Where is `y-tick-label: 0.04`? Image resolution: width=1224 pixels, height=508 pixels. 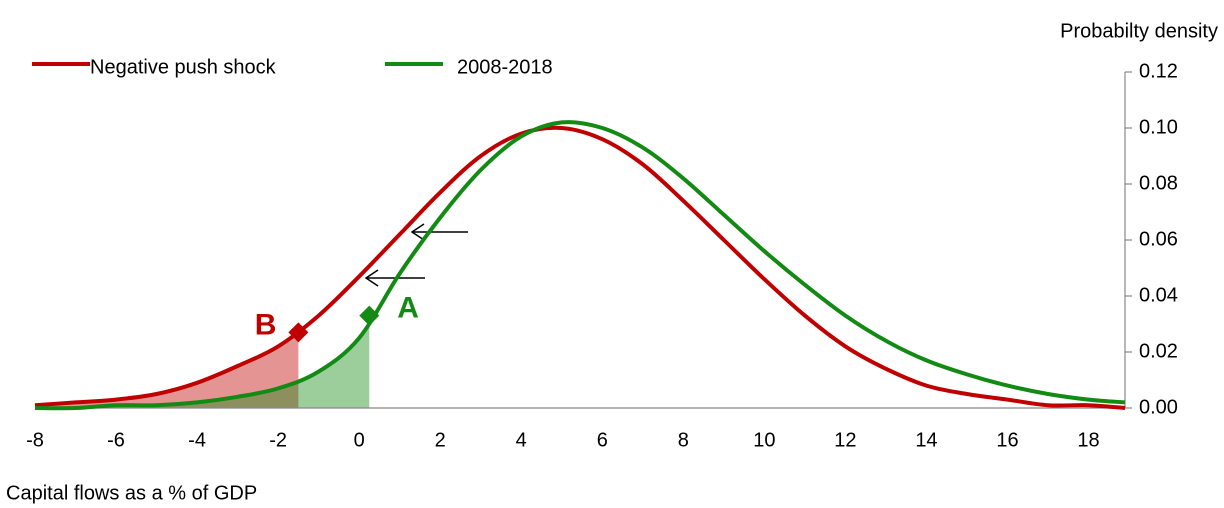
y-tick-label: 0.04 is located at coordinates (1158, 295).